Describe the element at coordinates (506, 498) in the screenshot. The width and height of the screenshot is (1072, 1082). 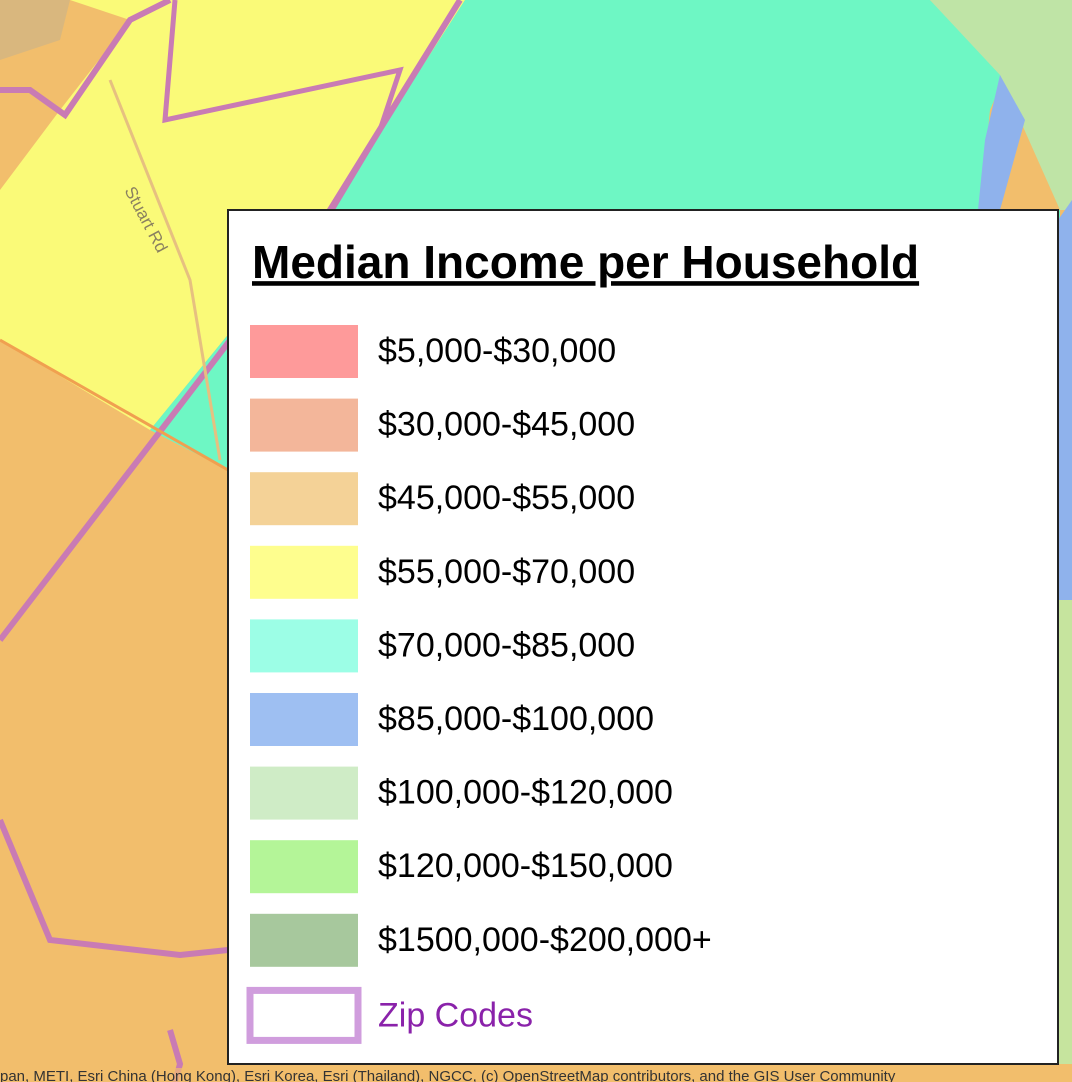
I see `legend-label: $45,000-$55,000` at that location.